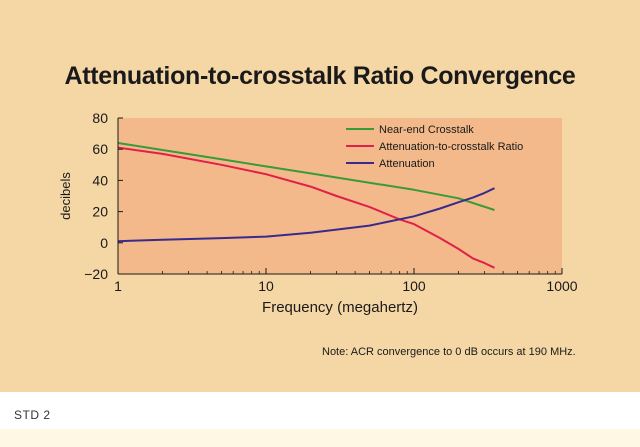  What do you see at coordinates (266, 286) in the screenshot?
I see `x-tick-label: 10` at bounding box center [266, 286].